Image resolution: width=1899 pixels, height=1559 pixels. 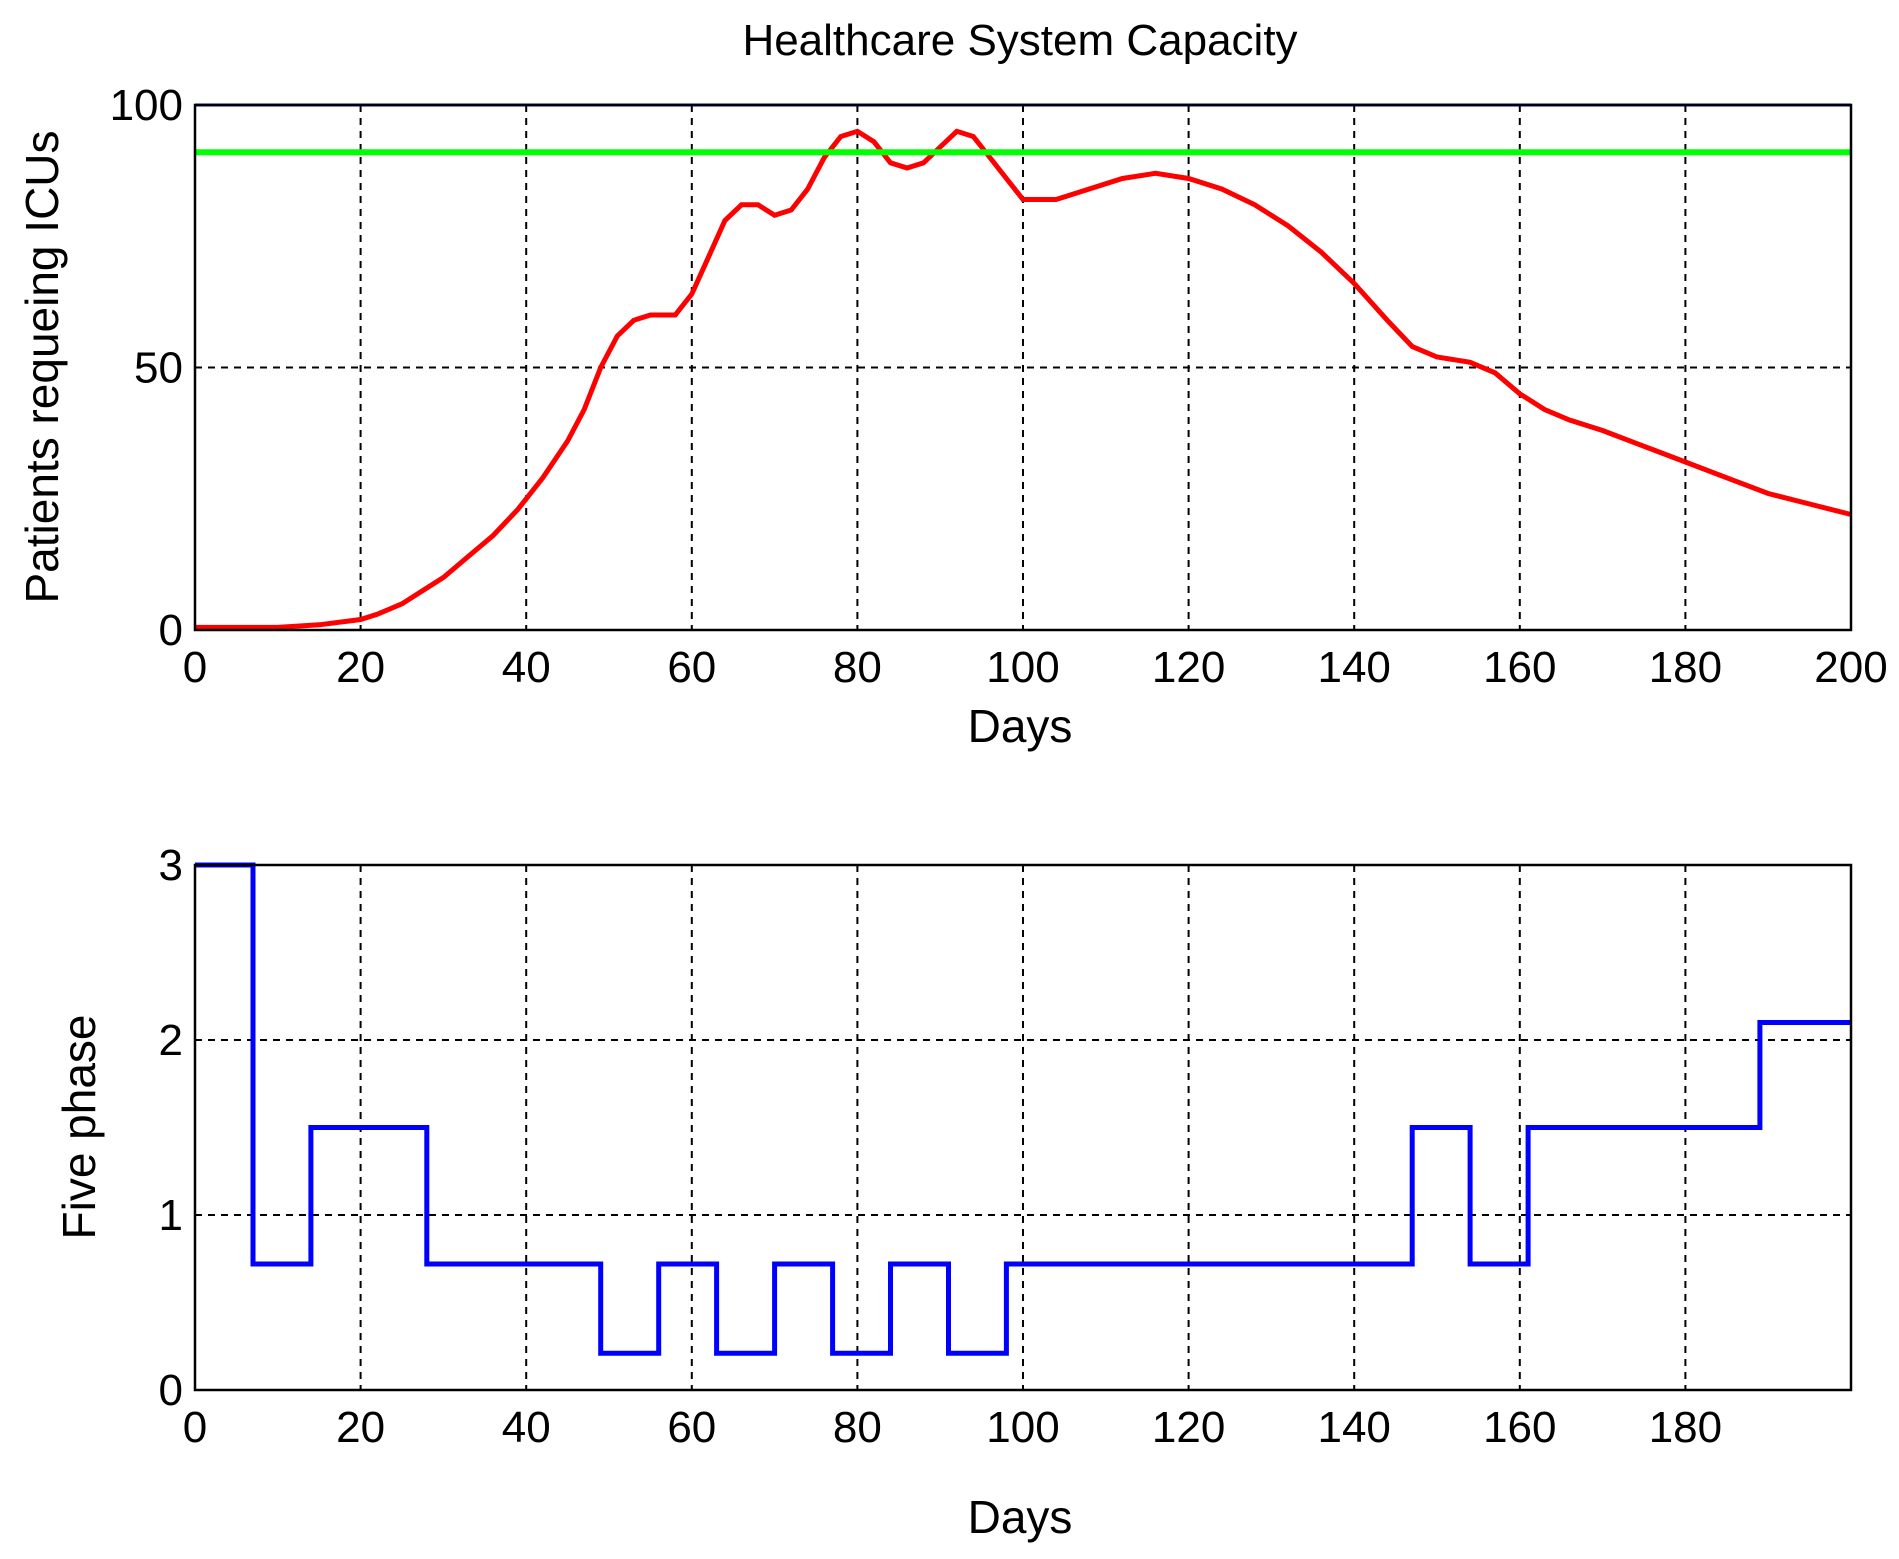 What do you see at coordinates (42, 366) in the screenshot?
I see `y-axis-title-top: Patients requeing ICUs` at bounding box center [42, 366].